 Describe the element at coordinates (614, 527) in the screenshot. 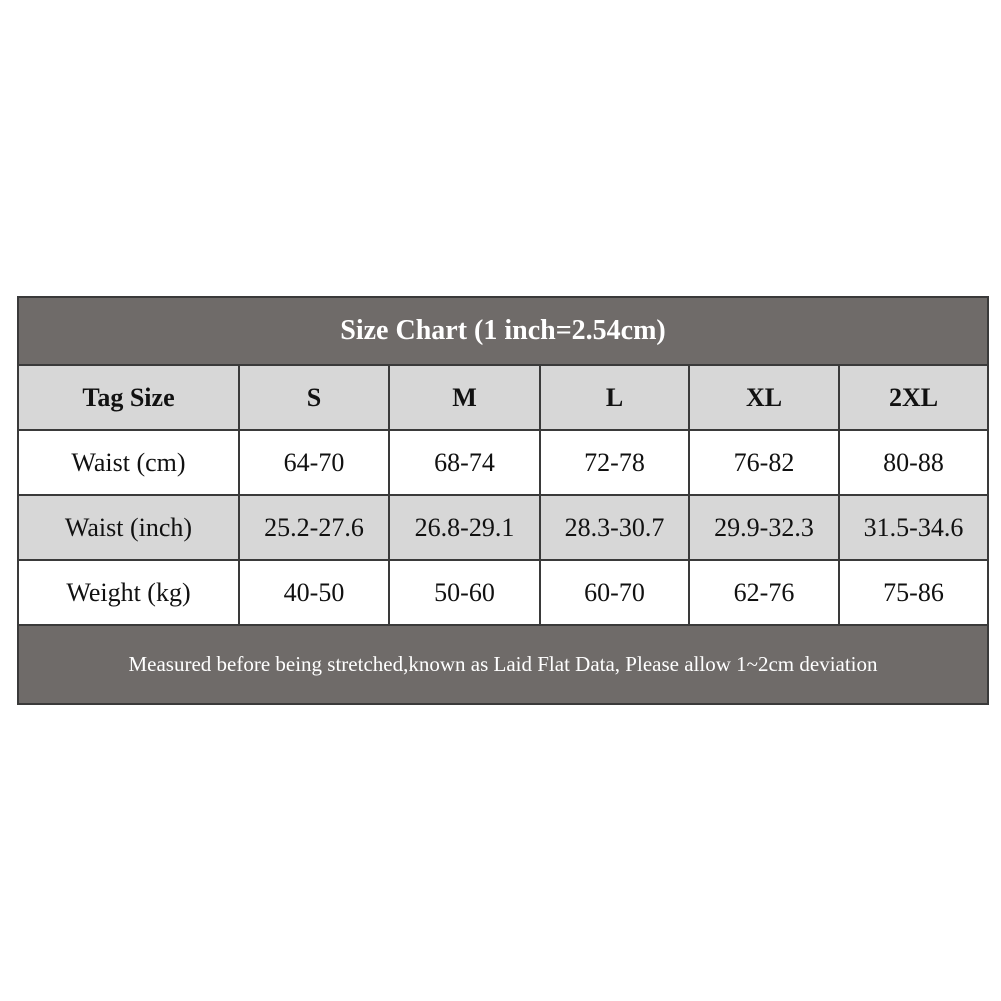

I see `table-cell: 28.3-30.7` at that location.